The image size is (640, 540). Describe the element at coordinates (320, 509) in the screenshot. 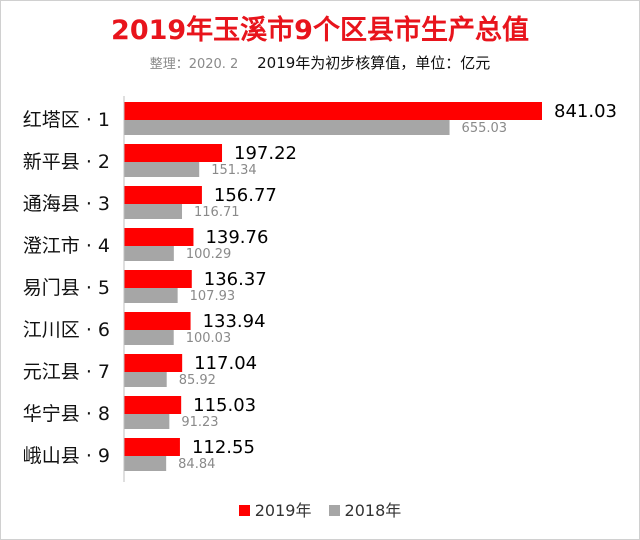

I see `chart-legend: 2019年 2018年` at that location.